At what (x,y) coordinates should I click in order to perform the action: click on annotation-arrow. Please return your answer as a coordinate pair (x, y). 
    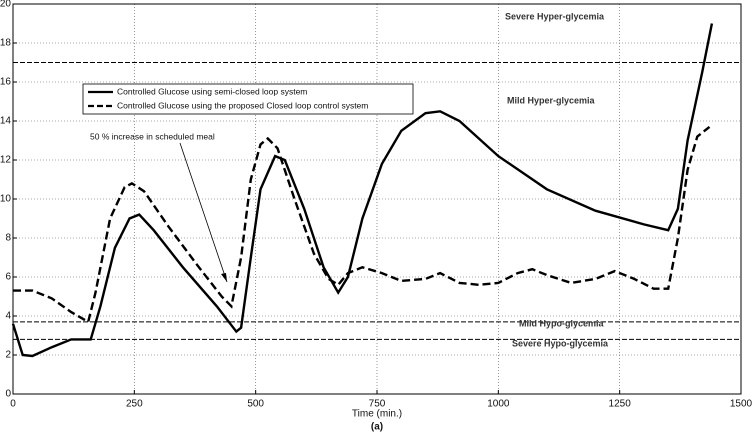
    Looking at the image, I should click on (203, 212).